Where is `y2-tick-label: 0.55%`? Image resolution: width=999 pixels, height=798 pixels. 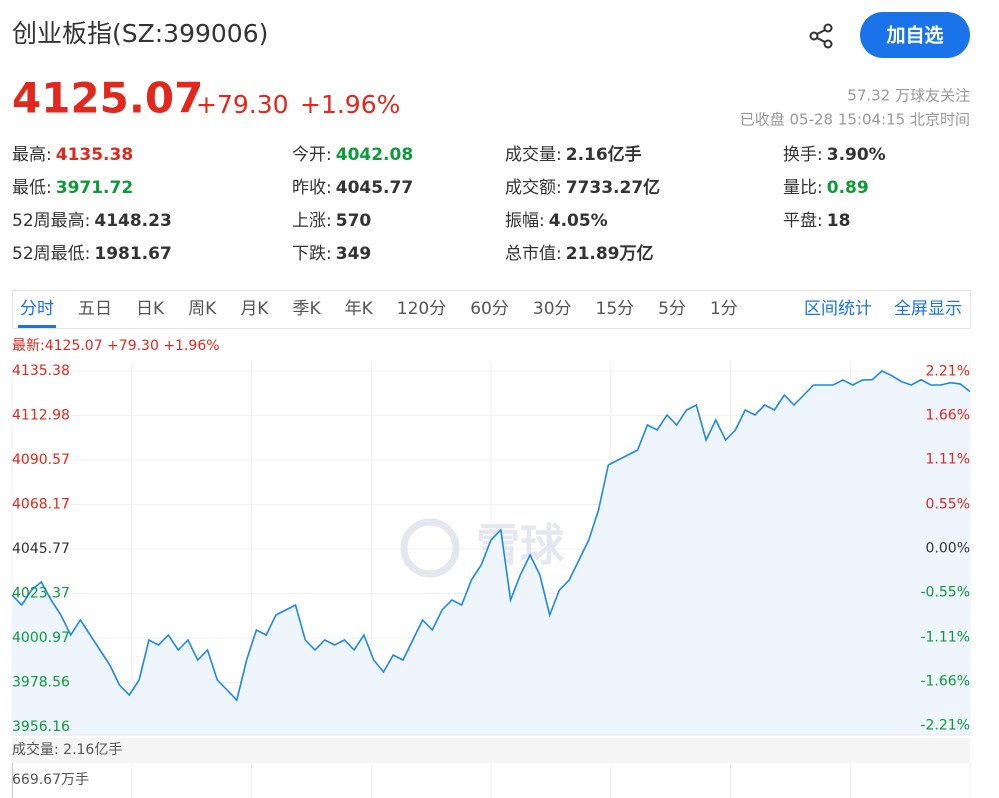 y2-tick-label: 0.55% is located at coordinates (948, 504).